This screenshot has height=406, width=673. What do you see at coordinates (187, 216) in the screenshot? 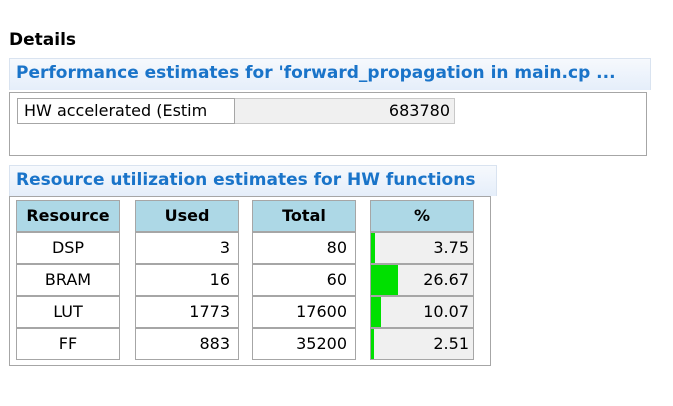
I see `column-header-used: Used` at bounding box center [187, 216].